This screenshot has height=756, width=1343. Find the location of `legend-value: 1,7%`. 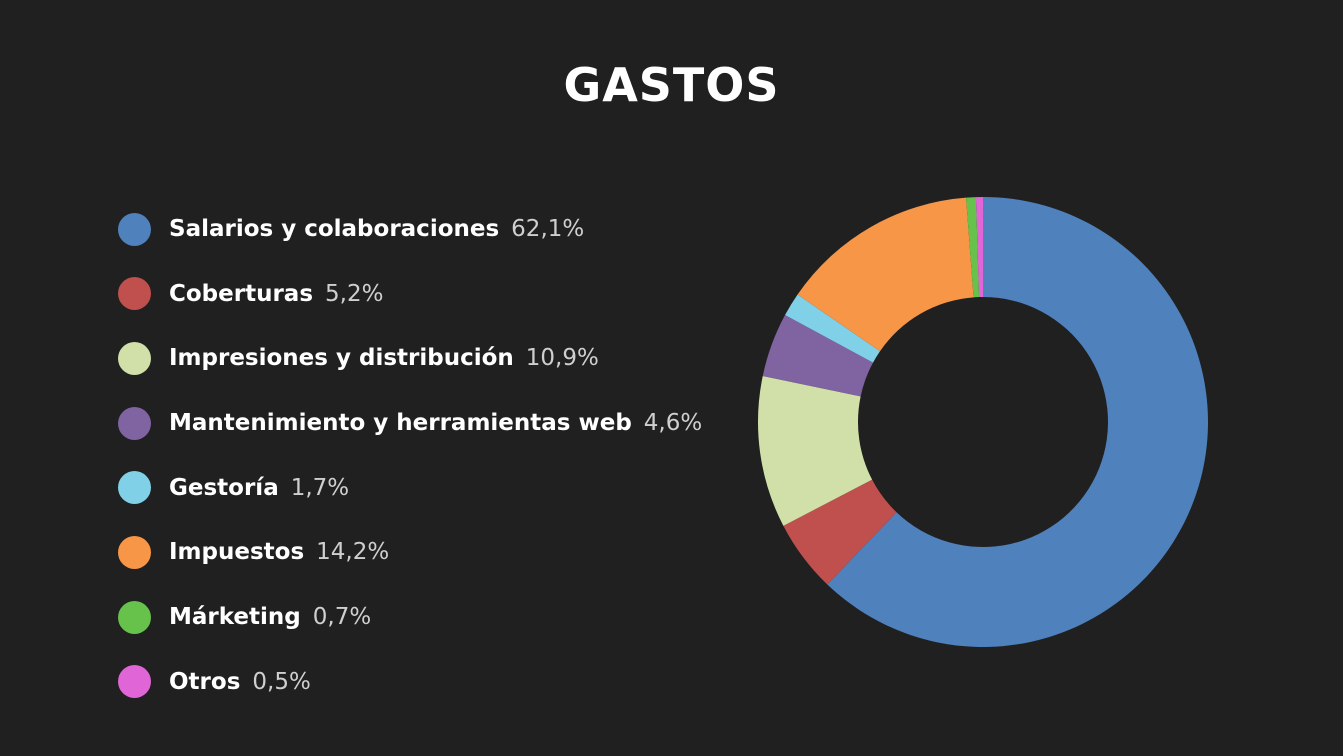

legend-value: 1,7% is located at coordinates (320, 487).